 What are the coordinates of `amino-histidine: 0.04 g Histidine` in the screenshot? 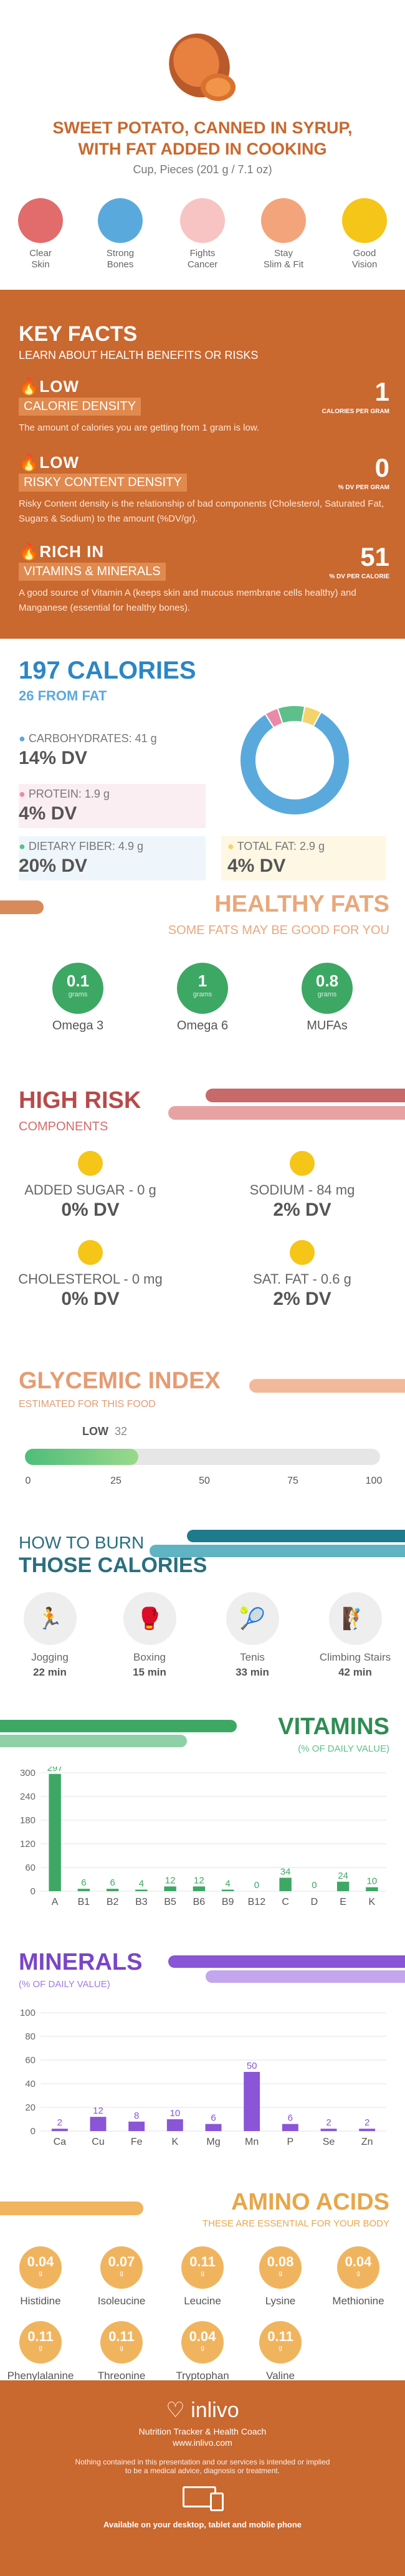 It's located at (40, 2276).